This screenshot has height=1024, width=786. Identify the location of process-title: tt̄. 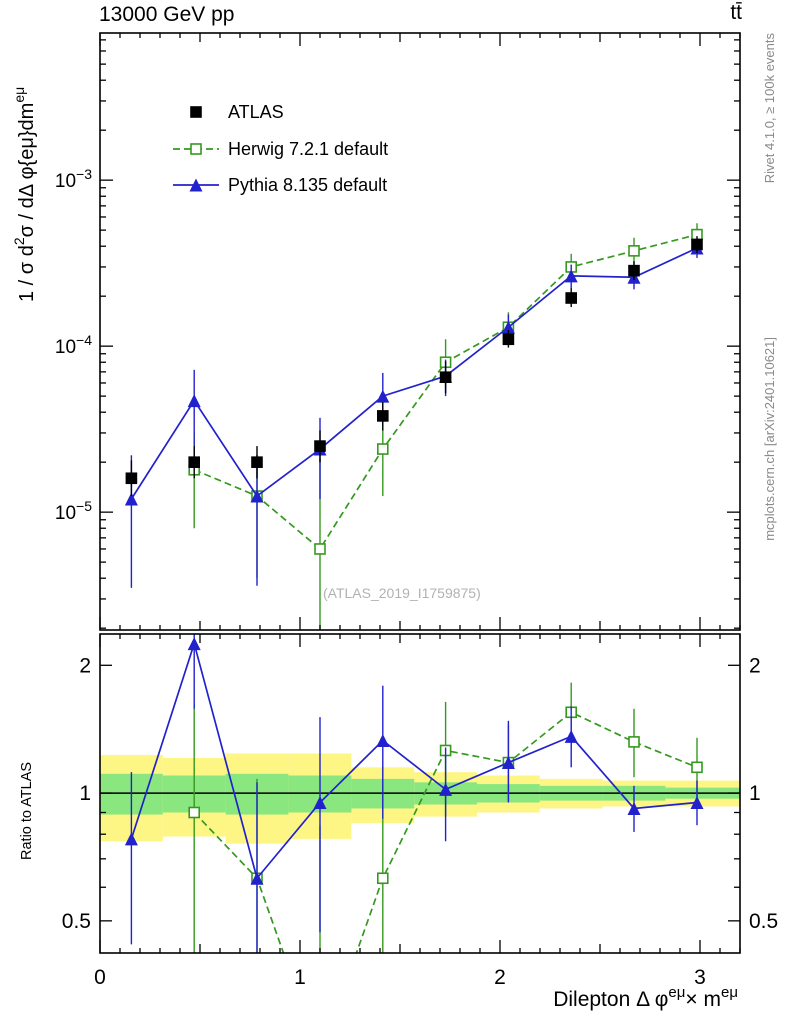
(736, 12).